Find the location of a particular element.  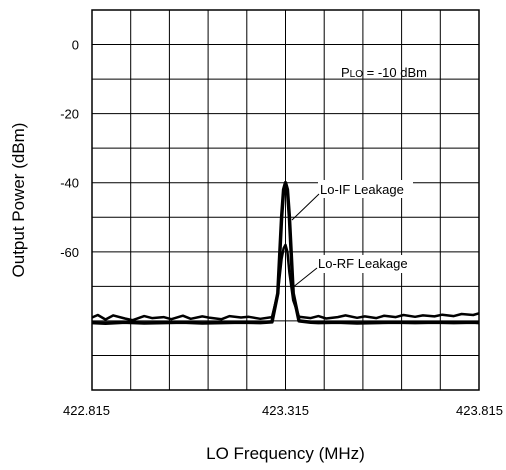

y-tick-label: 0 is located at coordinates (75, 45).